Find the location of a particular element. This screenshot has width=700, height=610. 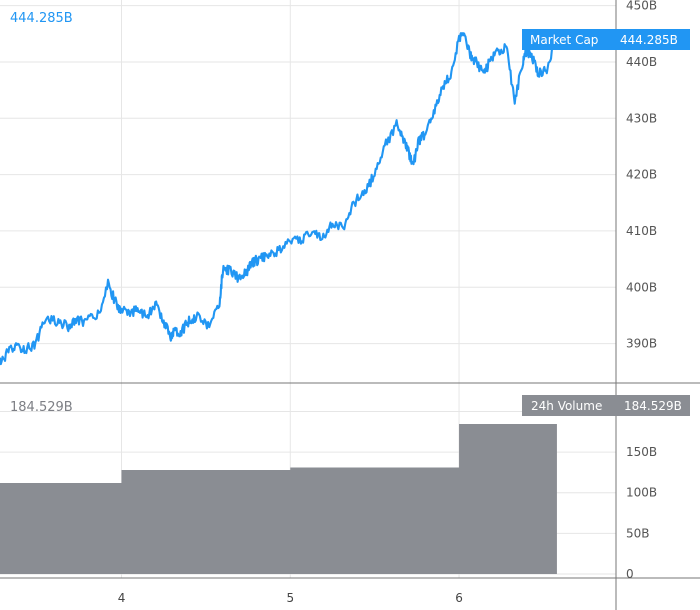

price-tick-label-430B: 430B is located at coordinates (641, 118).